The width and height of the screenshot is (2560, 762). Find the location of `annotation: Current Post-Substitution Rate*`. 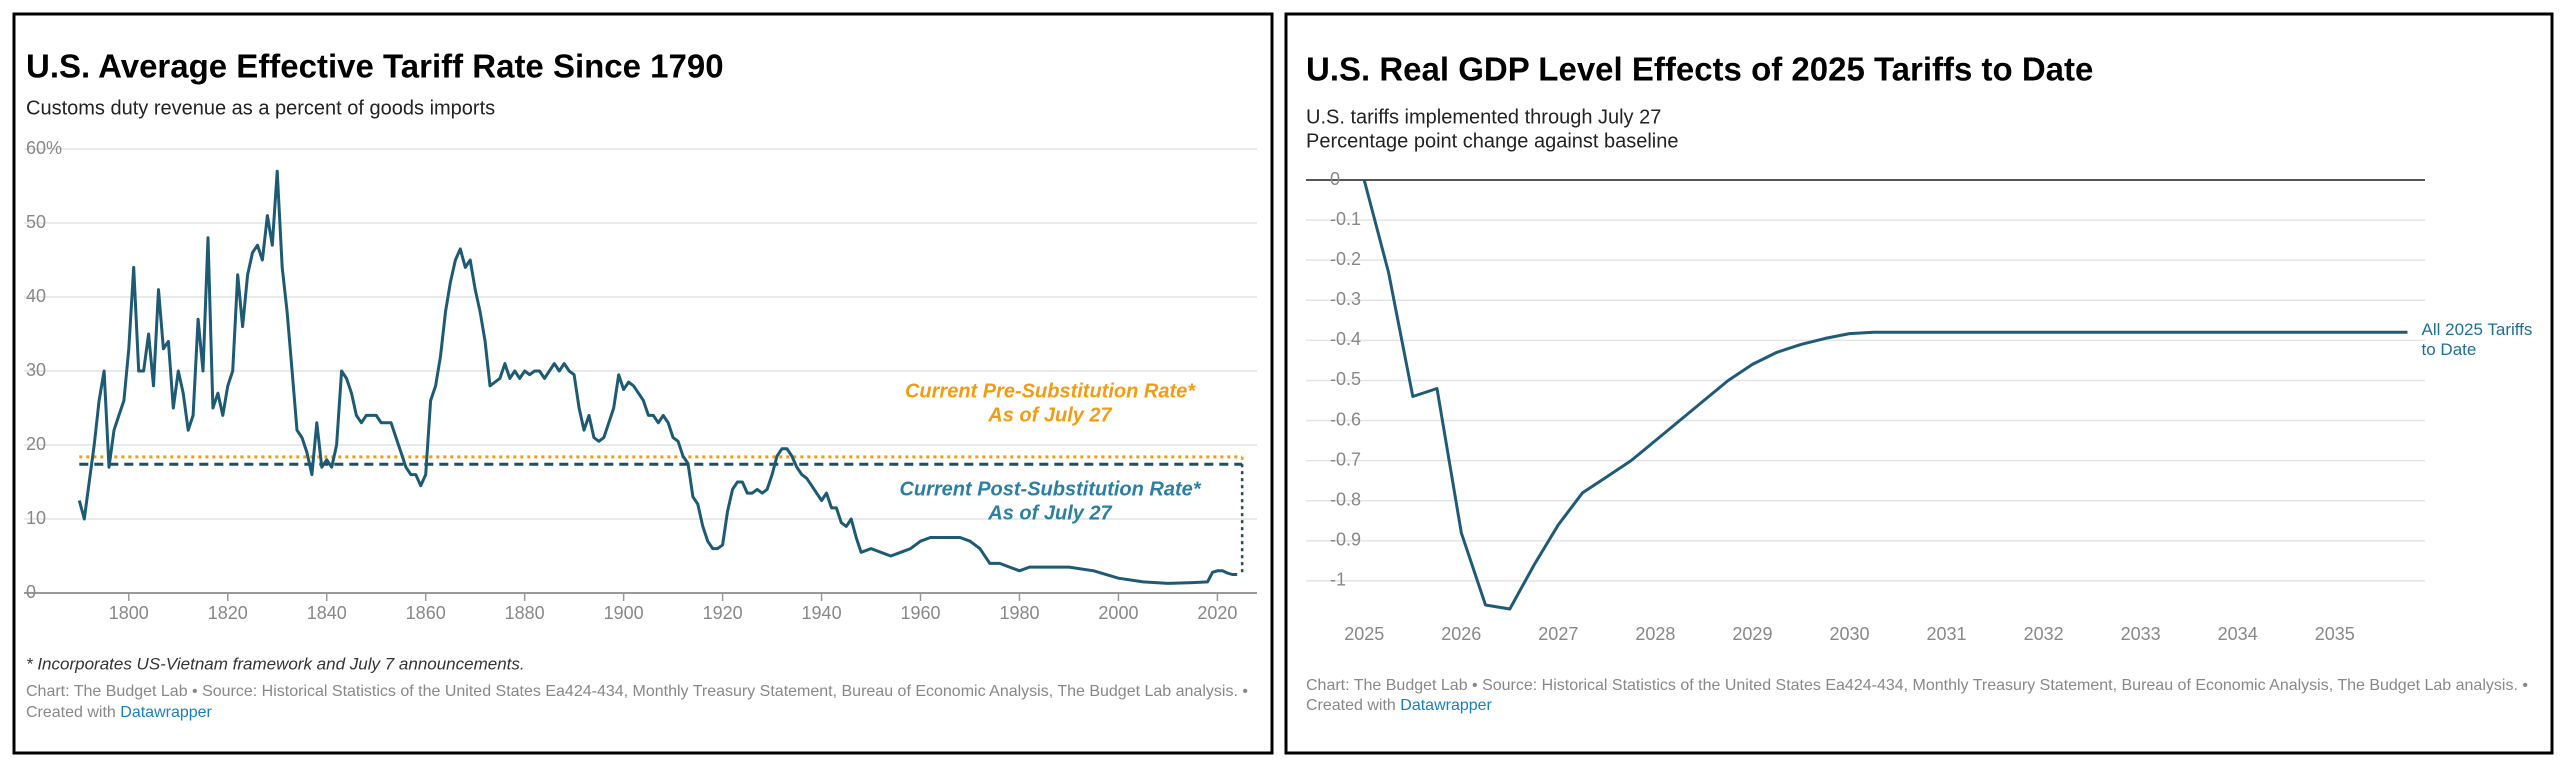

annotation: Current Post-Substitution Rate* is located at coordinates (1050, 489).